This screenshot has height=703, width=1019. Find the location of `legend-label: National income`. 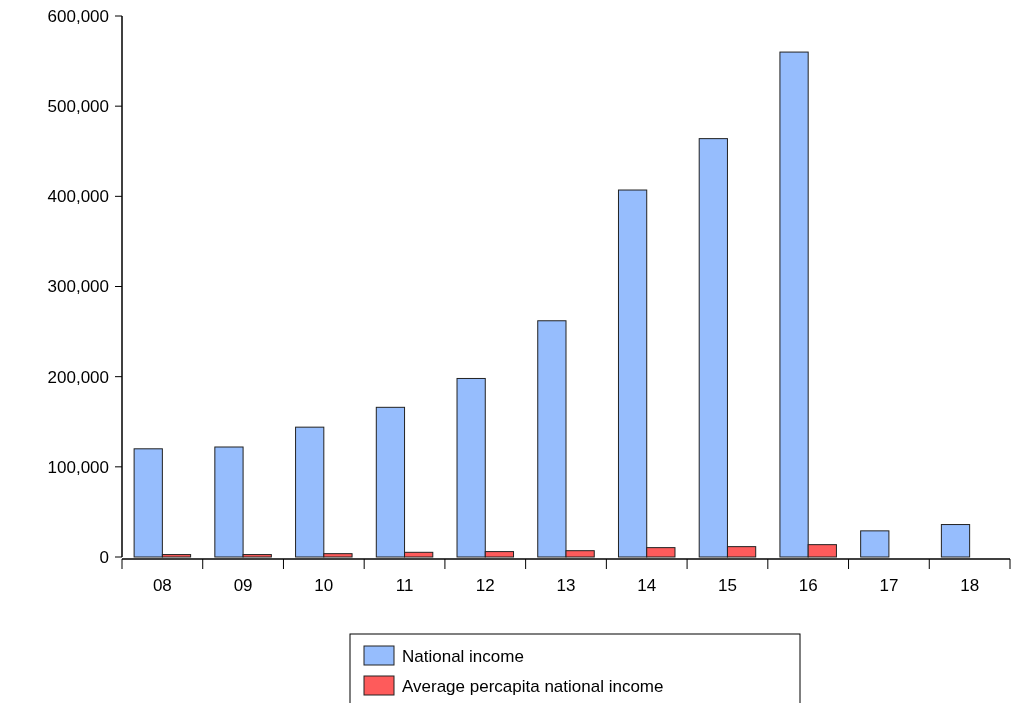

legend-label: National income is located at coordinates (463, 656).